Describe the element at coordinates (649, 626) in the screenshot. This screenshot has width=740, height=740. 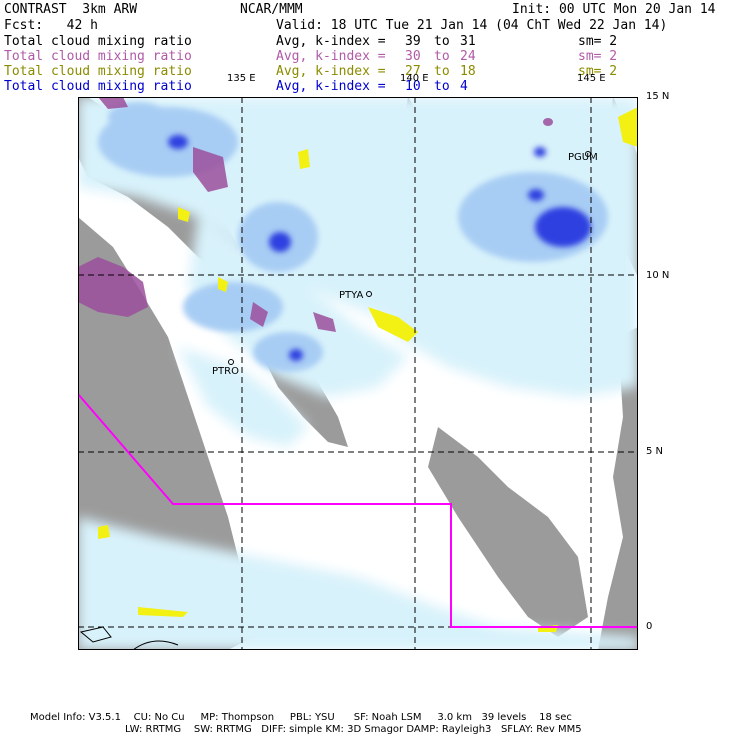
I see `lat-label-0: 0` at that location.